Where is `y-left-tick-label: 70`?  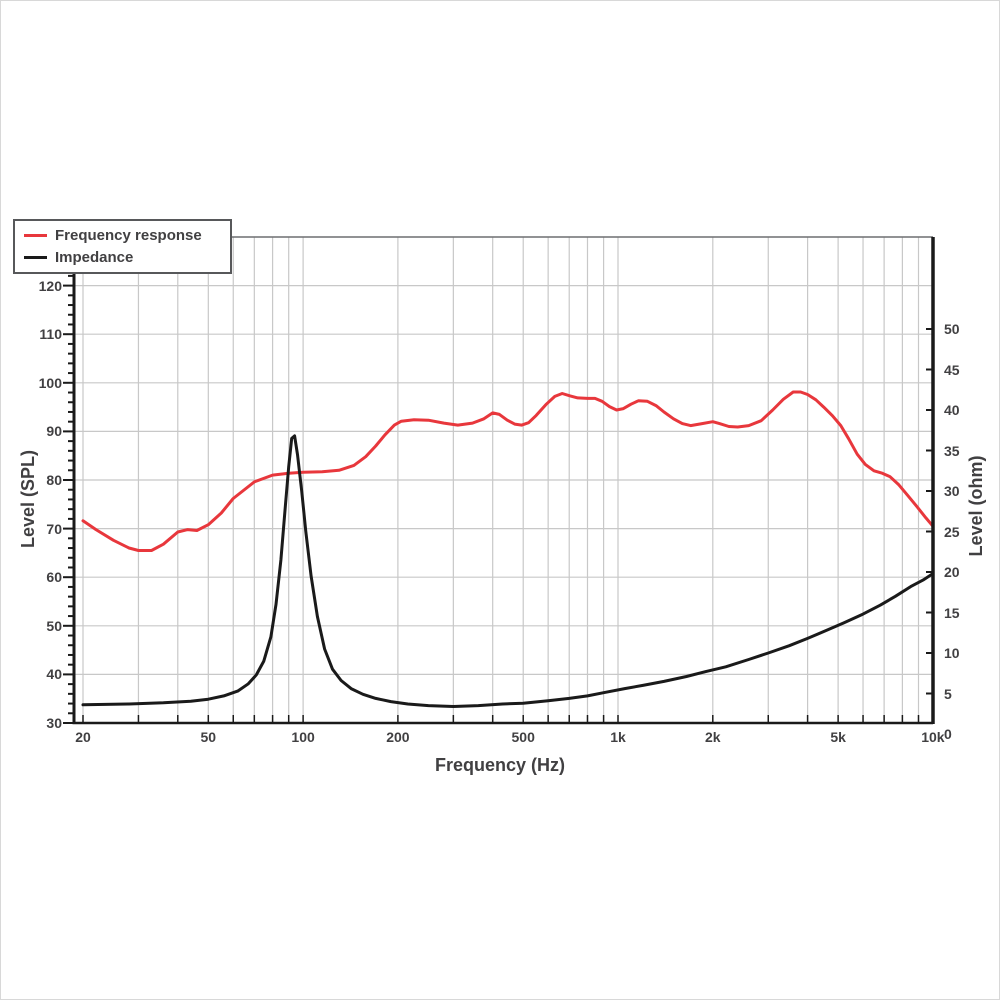 y-left-tick-label: 70 is located at coordinates (54, 528).